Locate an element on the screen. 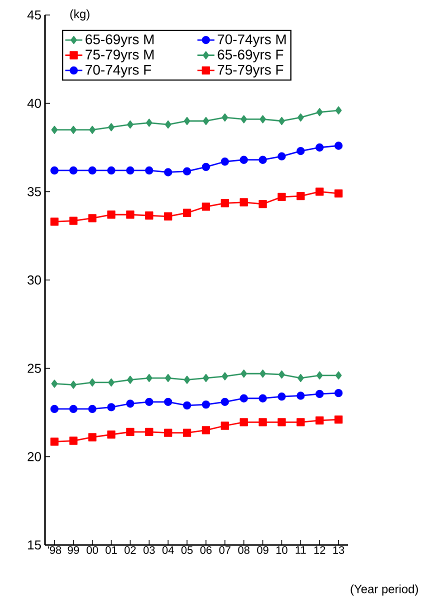  y-tick-label: 20 is located at coordinates (34, 457).